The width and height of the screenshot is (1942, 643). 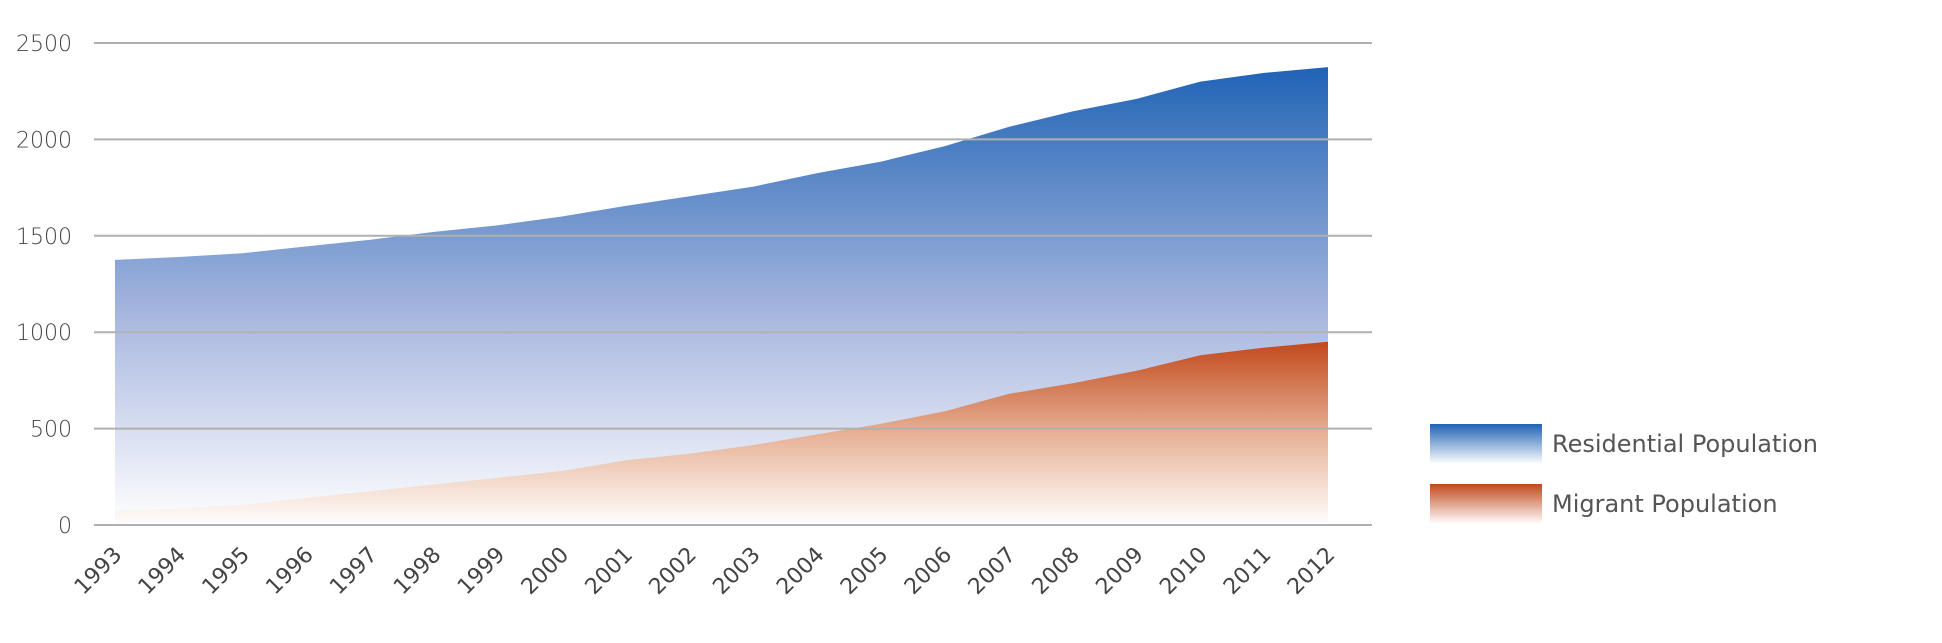 I want to click on y-tick-label-1500: 1500, so click(x=44, y=237).